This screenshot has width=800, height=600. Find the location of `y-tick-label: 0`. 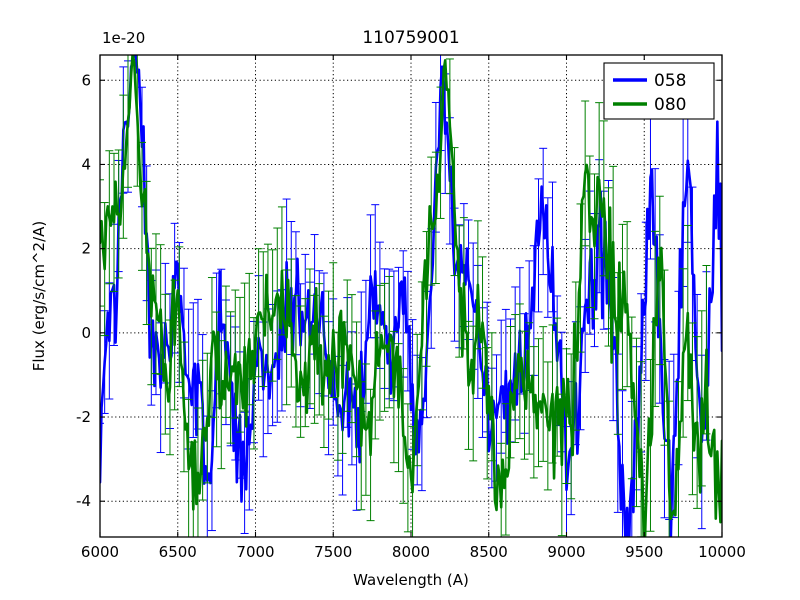

y-tick-label: 0 is located at coordinates (86, 333).